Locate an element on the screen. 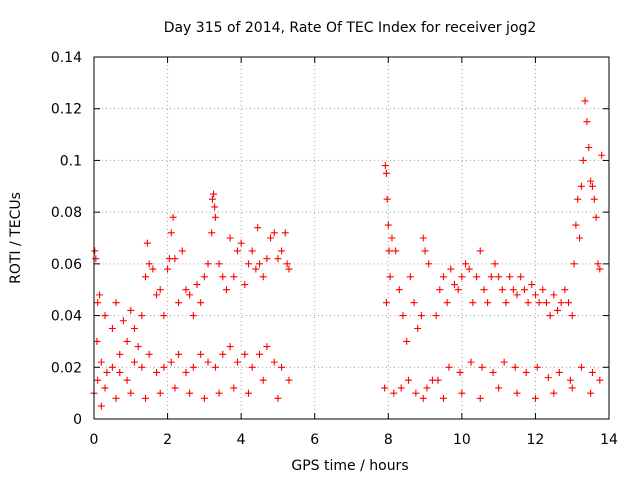 The height and width of the screenshot is (480, 640). y-tick-label: 0.06 is located at coordinates (66, 265).